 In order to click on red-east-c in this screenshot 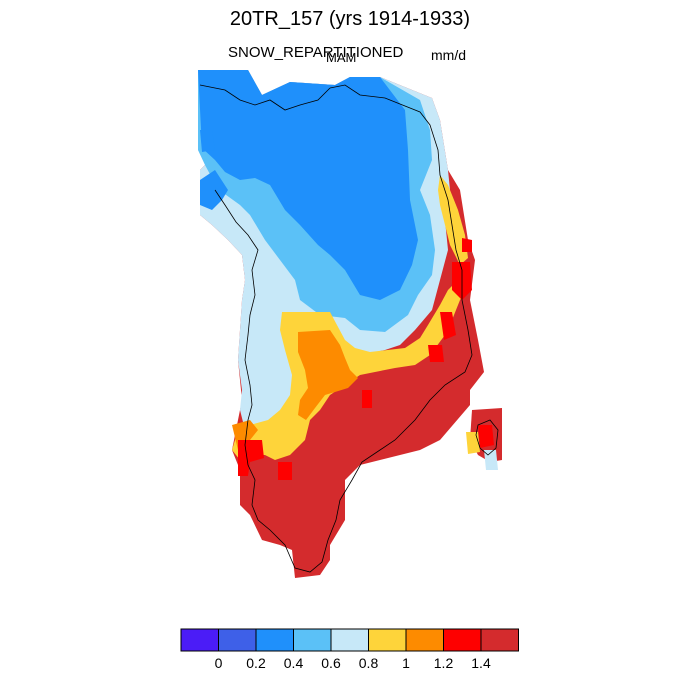, I will do `click(448, 326)`.